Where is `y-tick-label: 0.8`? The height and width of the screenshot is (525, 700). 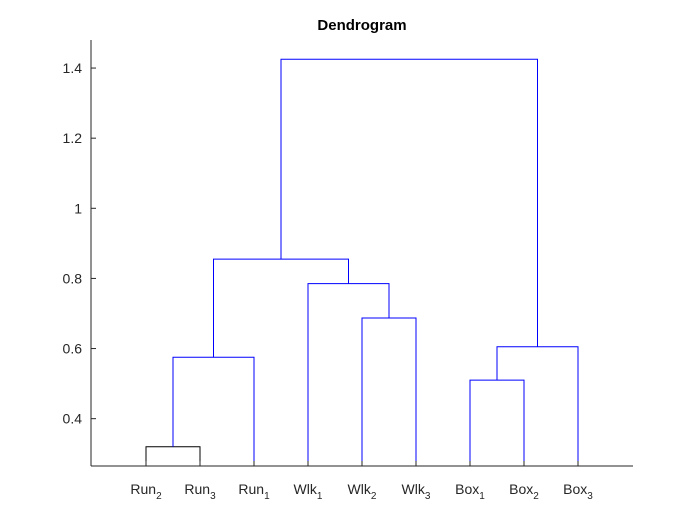 y-tick-label: 0.8 is located at coordinates (73, 278).